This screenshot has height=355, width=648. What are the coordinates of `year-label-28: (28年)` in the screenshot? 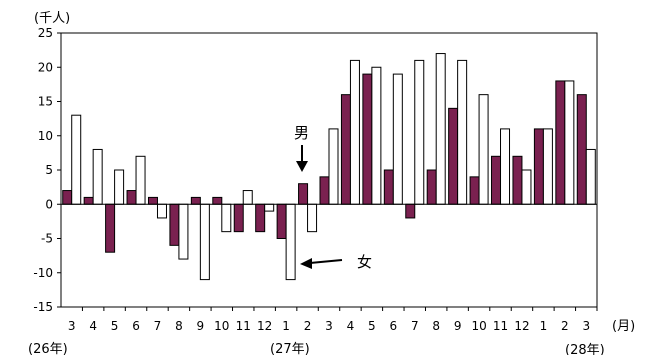 It's located at (585, 349).